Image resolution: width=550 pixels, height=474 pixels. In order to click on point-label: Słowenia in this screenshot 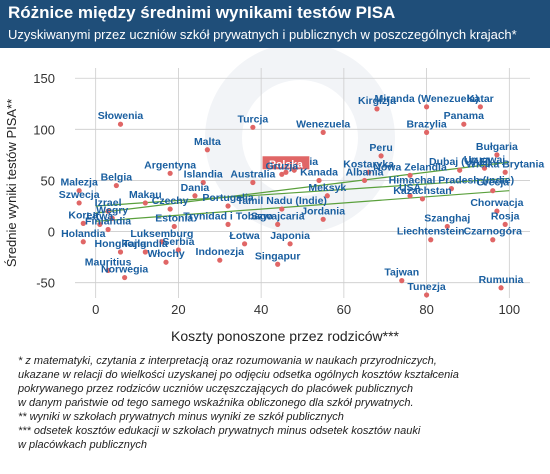, I will do `click(121, 116)`.